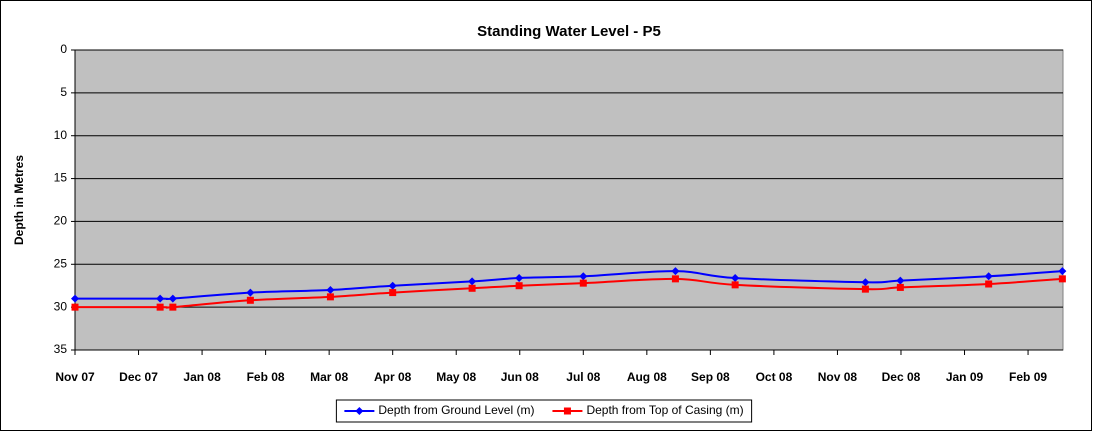  Describe the element at coordinates (520, 377) in the screenshot. I see `x-tick-label: Jun 08` at that location.